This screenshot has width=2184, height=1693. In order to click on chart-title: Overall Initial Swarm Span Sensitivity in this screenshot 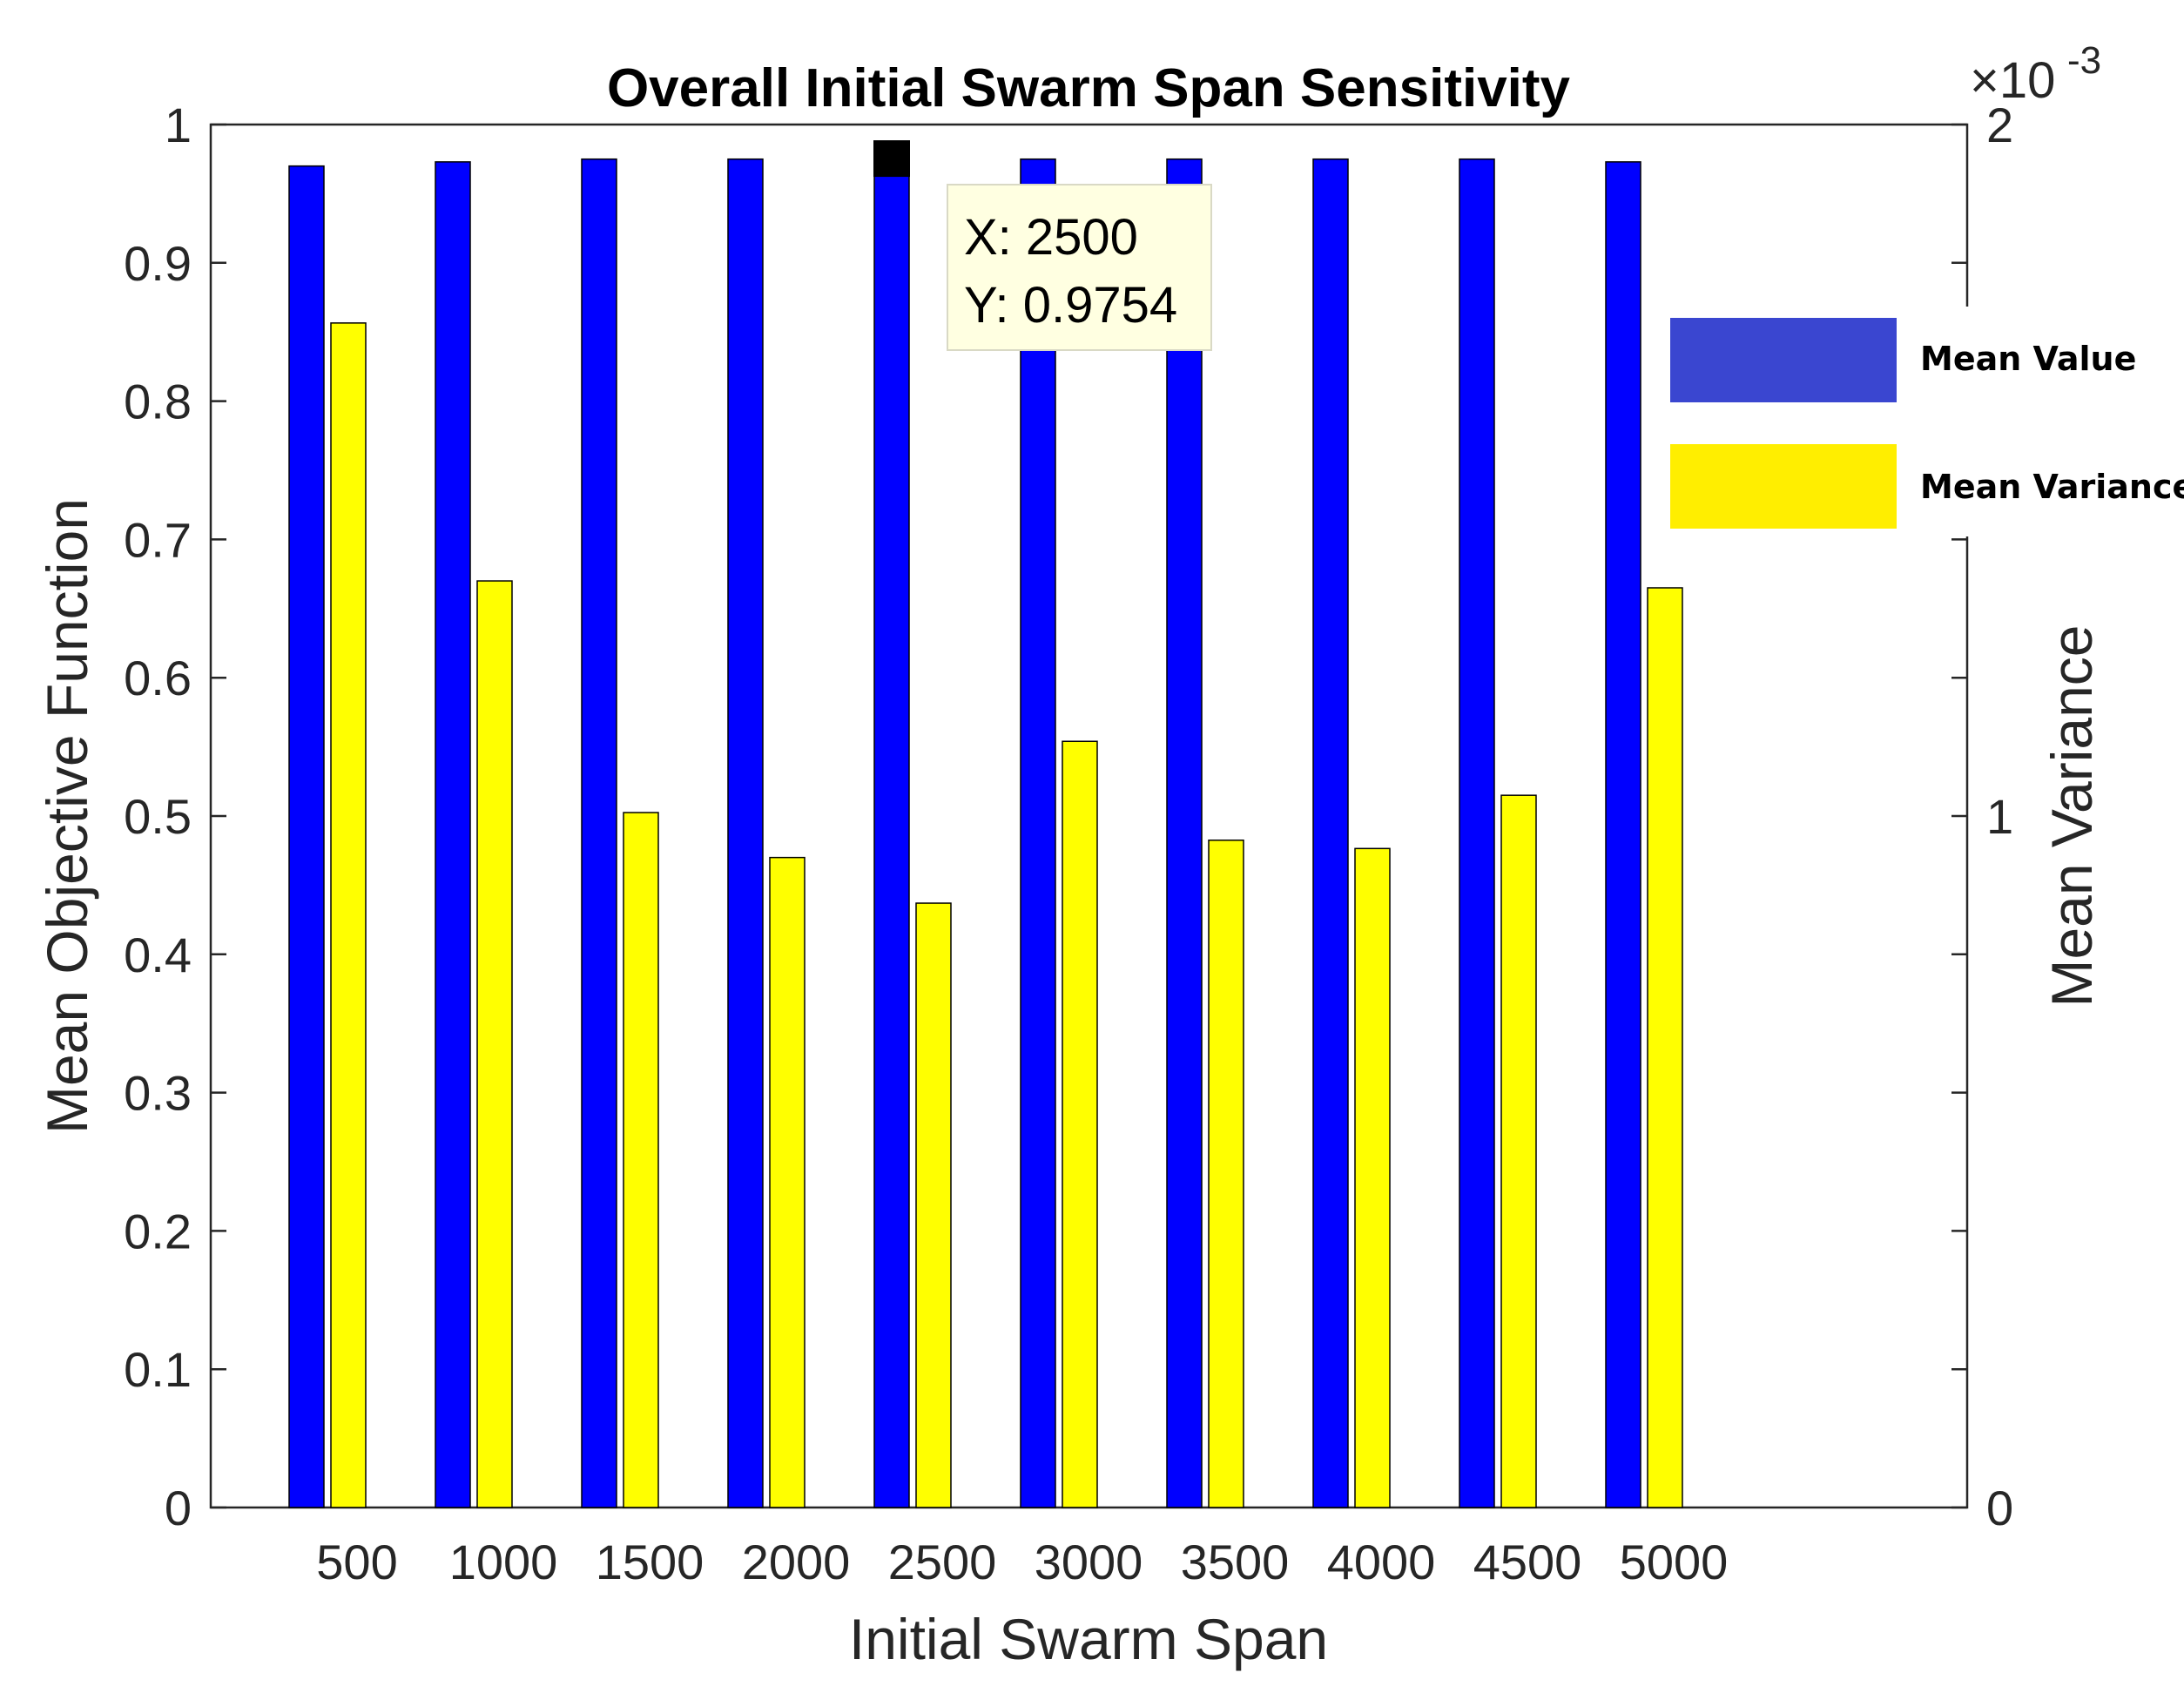, I will do `click(1089, 88)`.